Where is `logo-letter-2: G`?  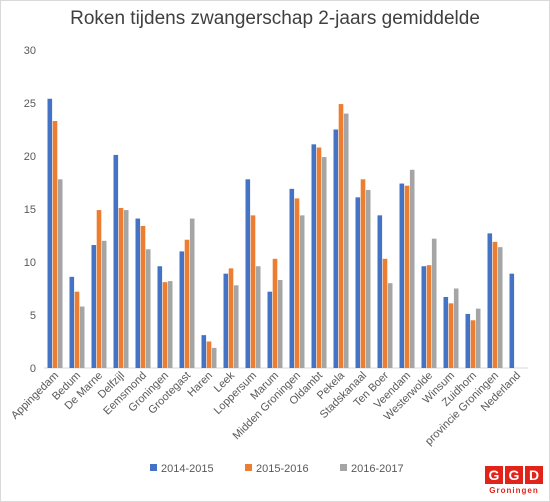
logo-letter-2: G is located at coordinates (514, 475).